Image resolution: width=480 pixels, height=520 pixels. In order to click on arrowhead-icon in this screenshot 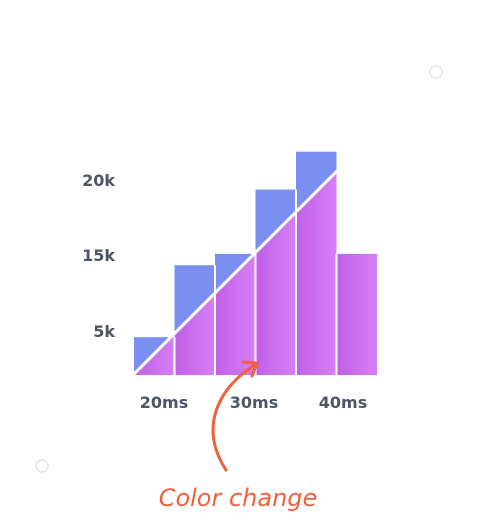, I will do `click(250, 369)`.